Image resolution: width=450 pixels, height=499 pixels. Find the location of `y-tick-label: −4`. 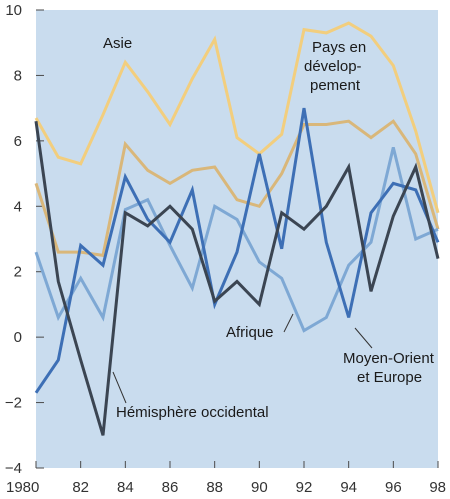

y-tick-label: −4 is located at coordinates (13, 468).